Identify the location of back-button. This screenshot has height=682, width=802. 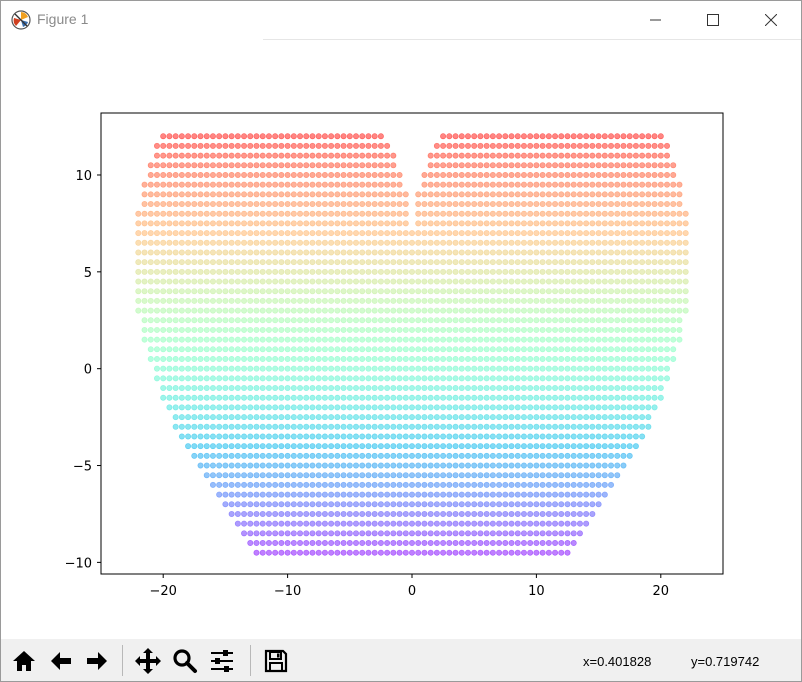
(60, 660).